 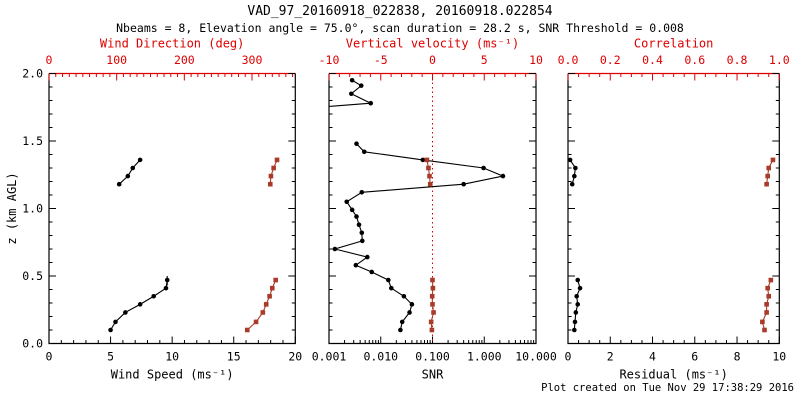 What do you see at coordinates (768, 245) in the screenshot?
I see `correlation-series` at bounding box center [768, 245].